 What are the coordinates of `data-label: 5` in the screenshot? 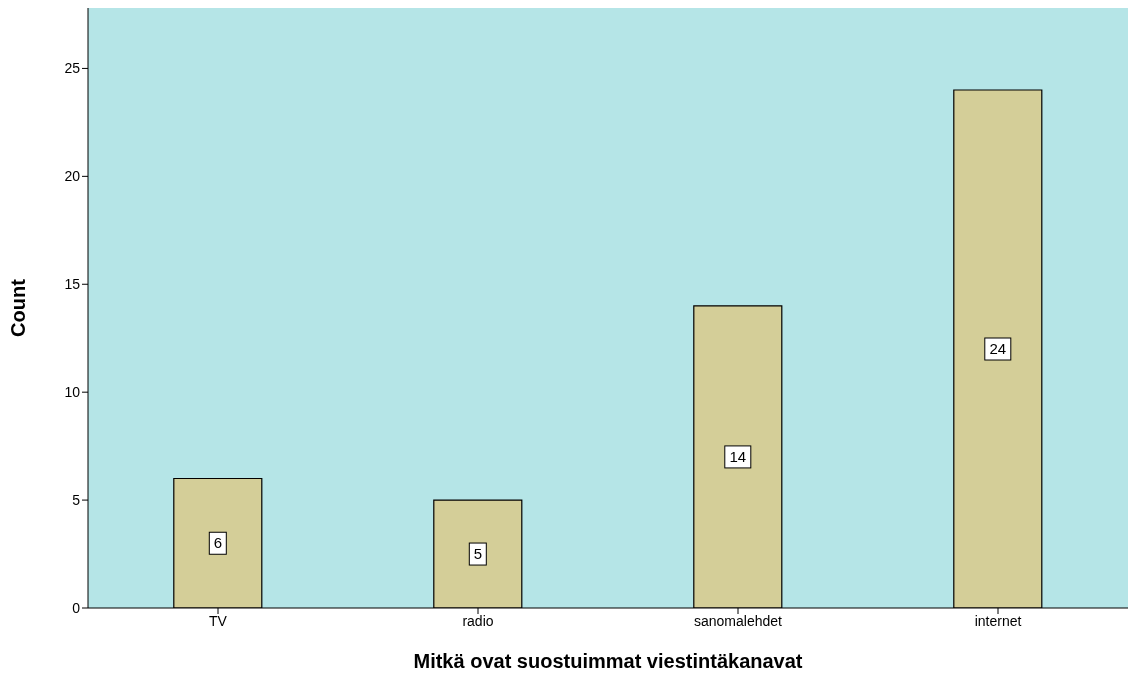 It's located at (477, 554).